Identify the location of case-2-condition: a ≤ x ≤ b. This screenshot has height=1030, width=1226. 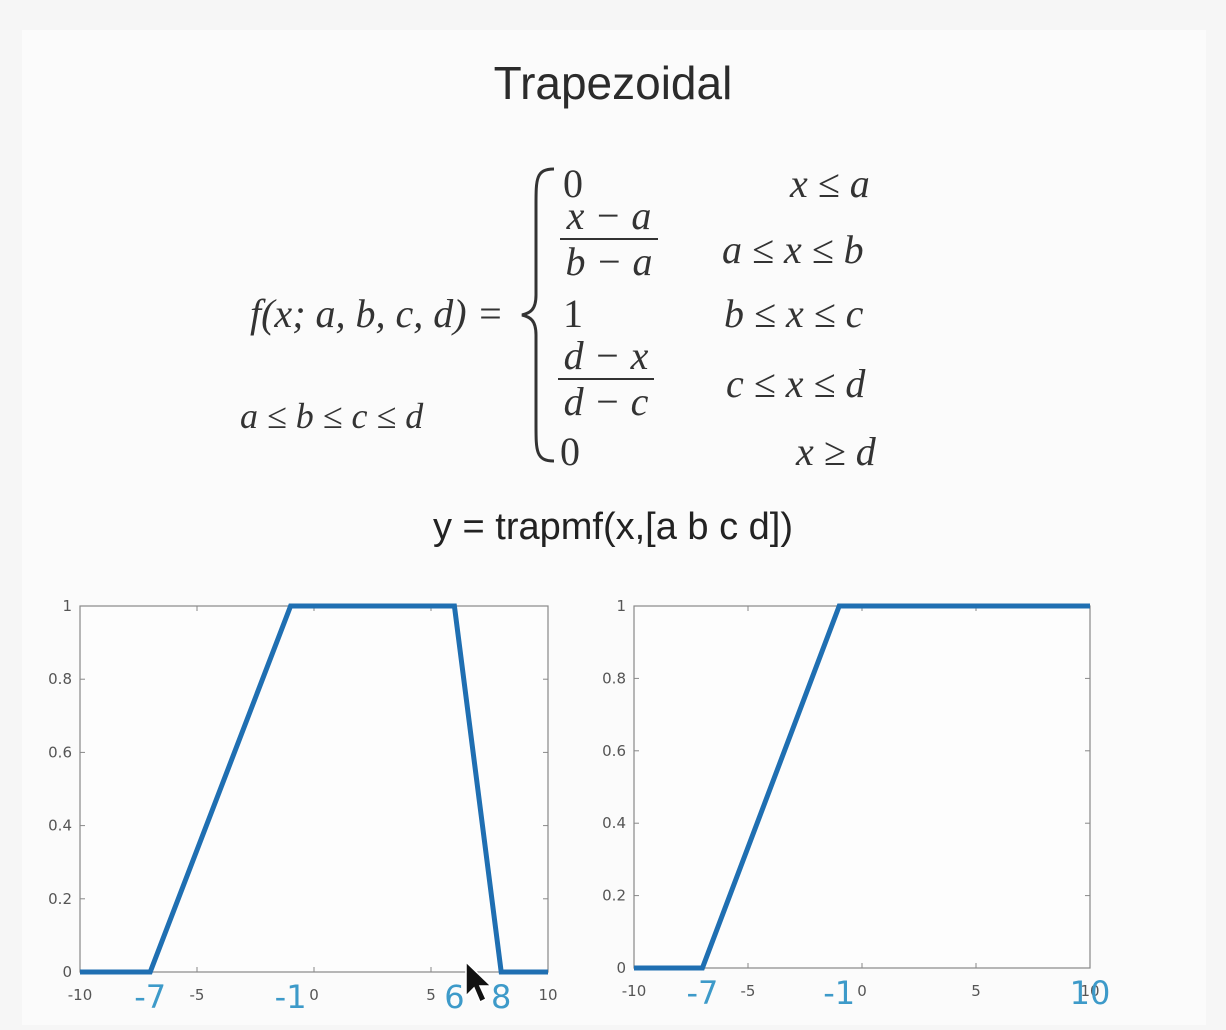
(793, 249).